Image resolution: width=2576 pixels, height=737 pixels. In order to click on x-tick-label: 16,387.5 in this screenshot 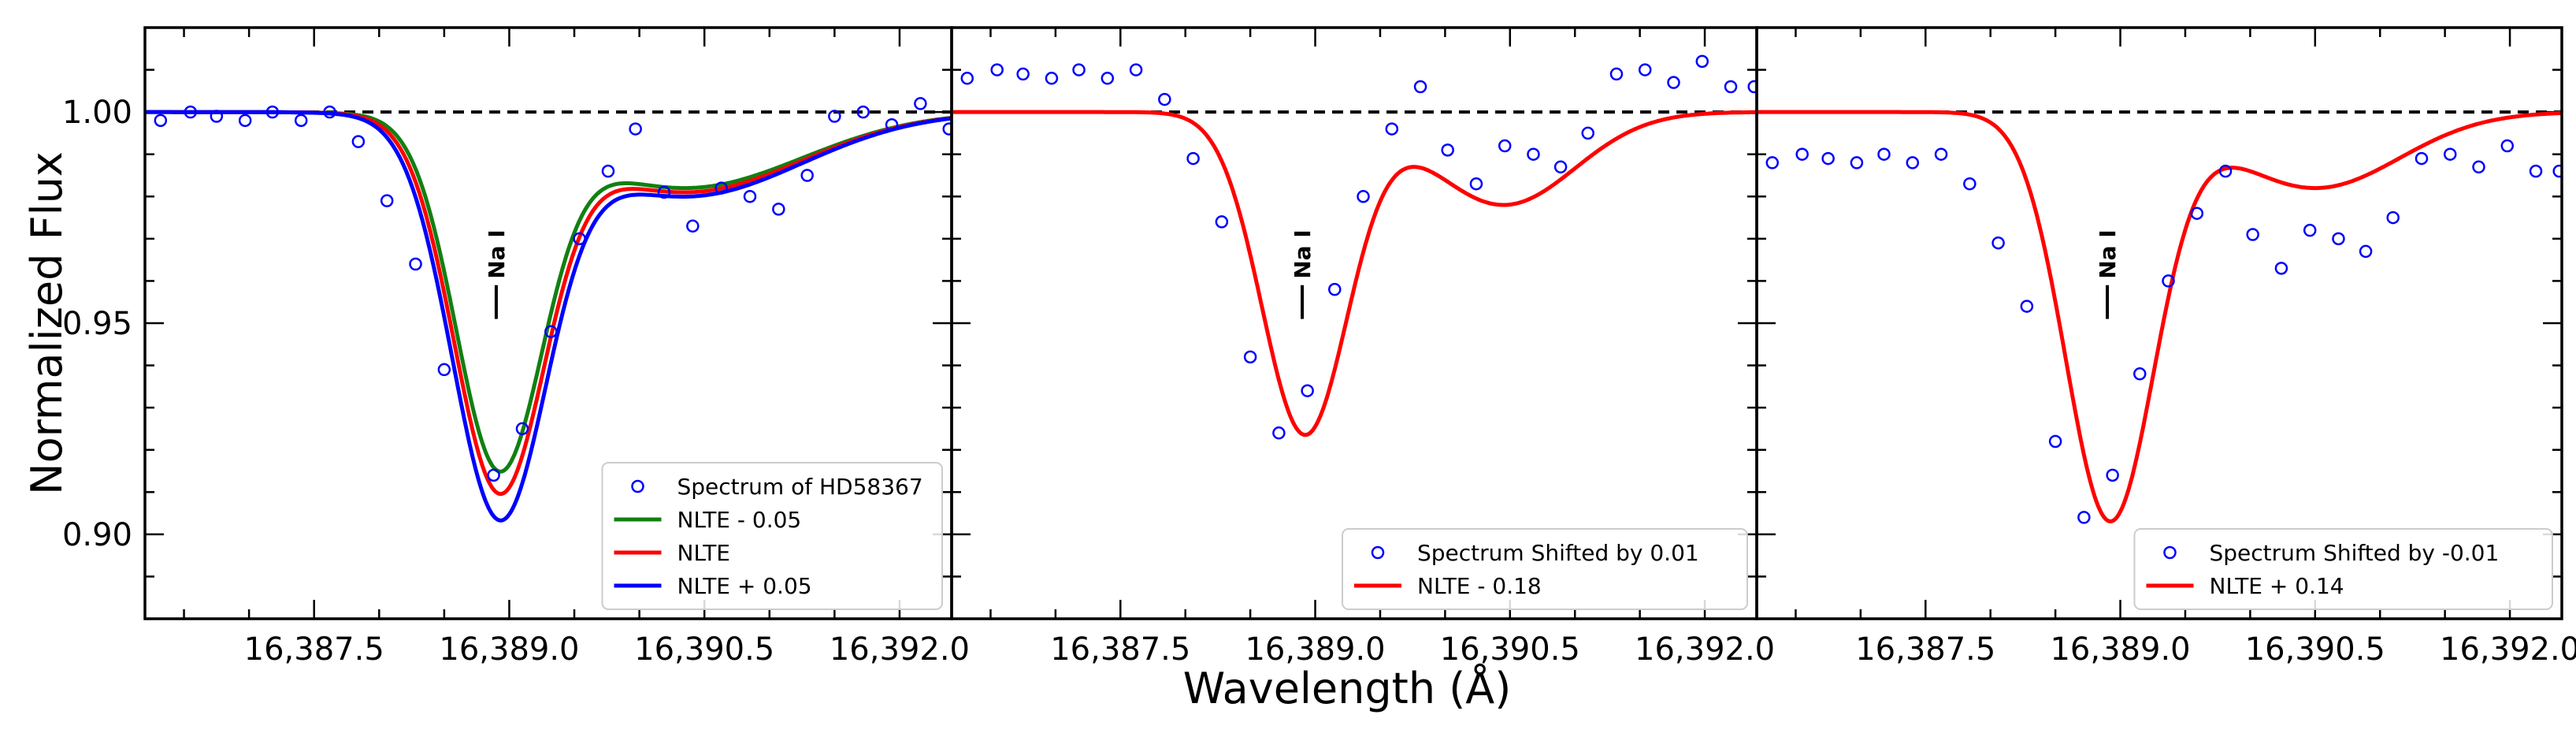, I will do `click(1120, 649)`.